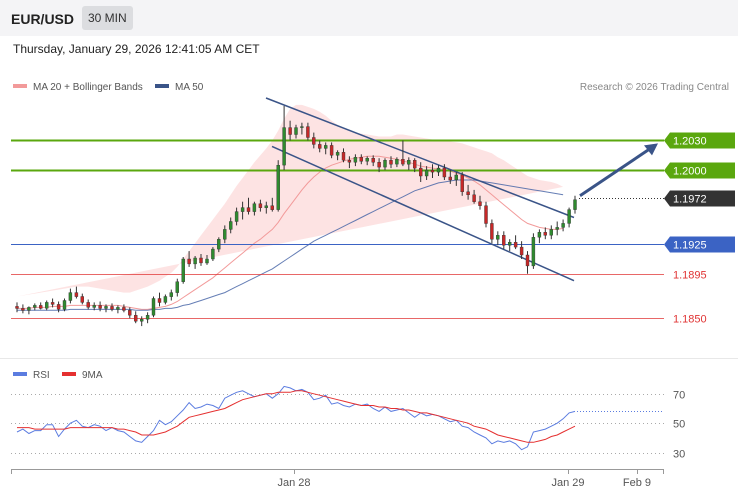  Describe the element at coordinates (699, 229) in the screenshot. I see `price-tags: 1.2030 1.2000 1.1972 1.1925 1.1895 1.1850` at that location.